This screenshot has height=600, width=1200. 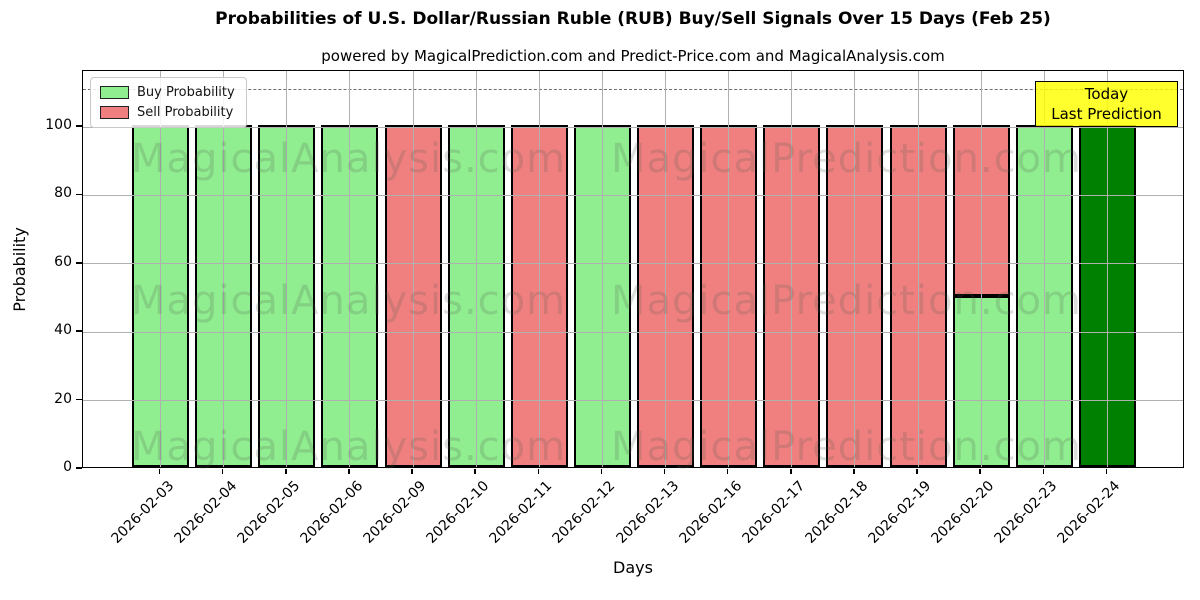 I want to click on sell-swatch-icon, so click(x=114, y=112).